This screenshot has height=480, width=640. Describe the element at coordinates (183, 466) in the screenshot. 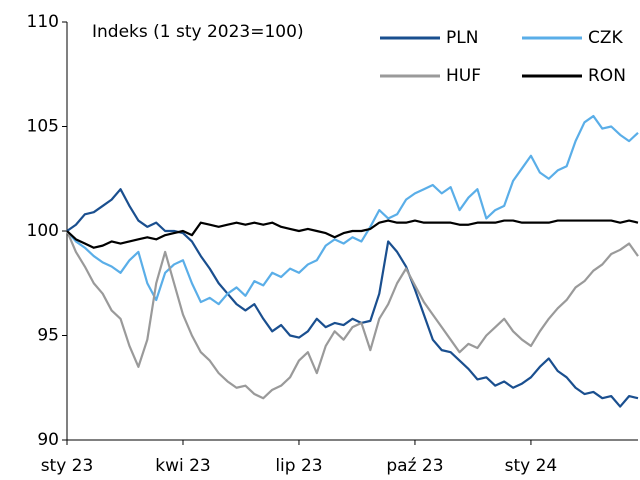

I see `x-tick-label: kwi 23` at that location.